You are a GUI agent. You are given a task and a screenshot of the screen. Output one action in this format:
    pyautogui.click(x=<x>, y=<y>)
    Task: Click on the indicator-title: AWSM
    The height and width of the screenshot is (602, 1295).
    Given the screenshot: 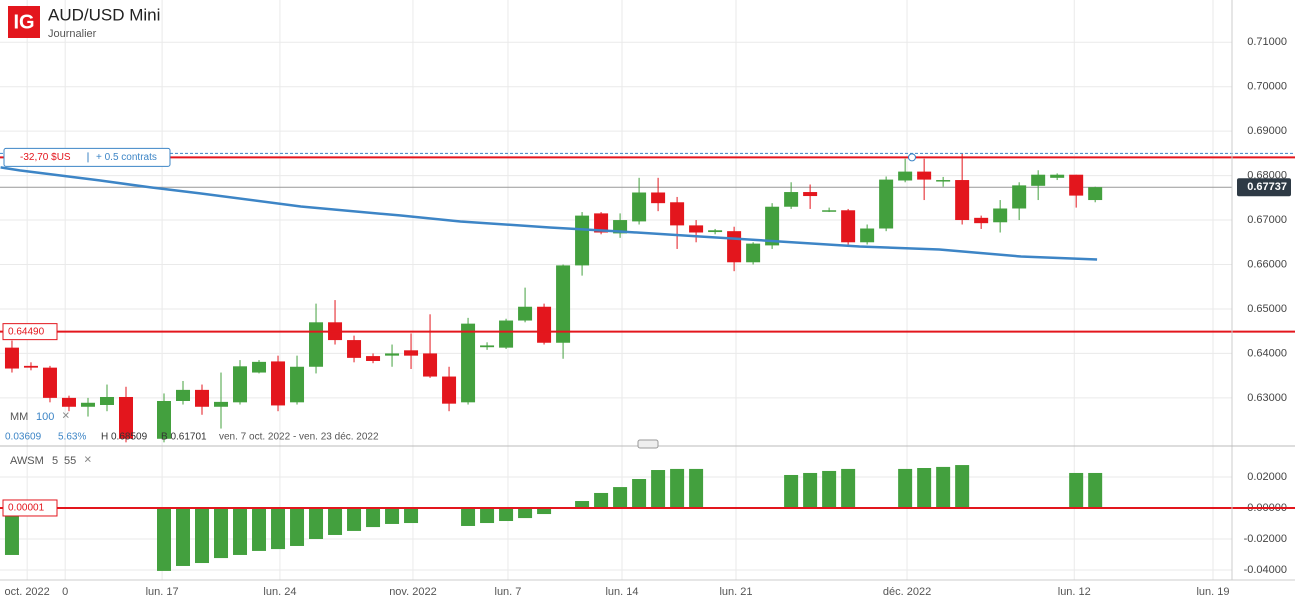 What is the action you would take?
    pyautogui.click(x=27, y=461)
    